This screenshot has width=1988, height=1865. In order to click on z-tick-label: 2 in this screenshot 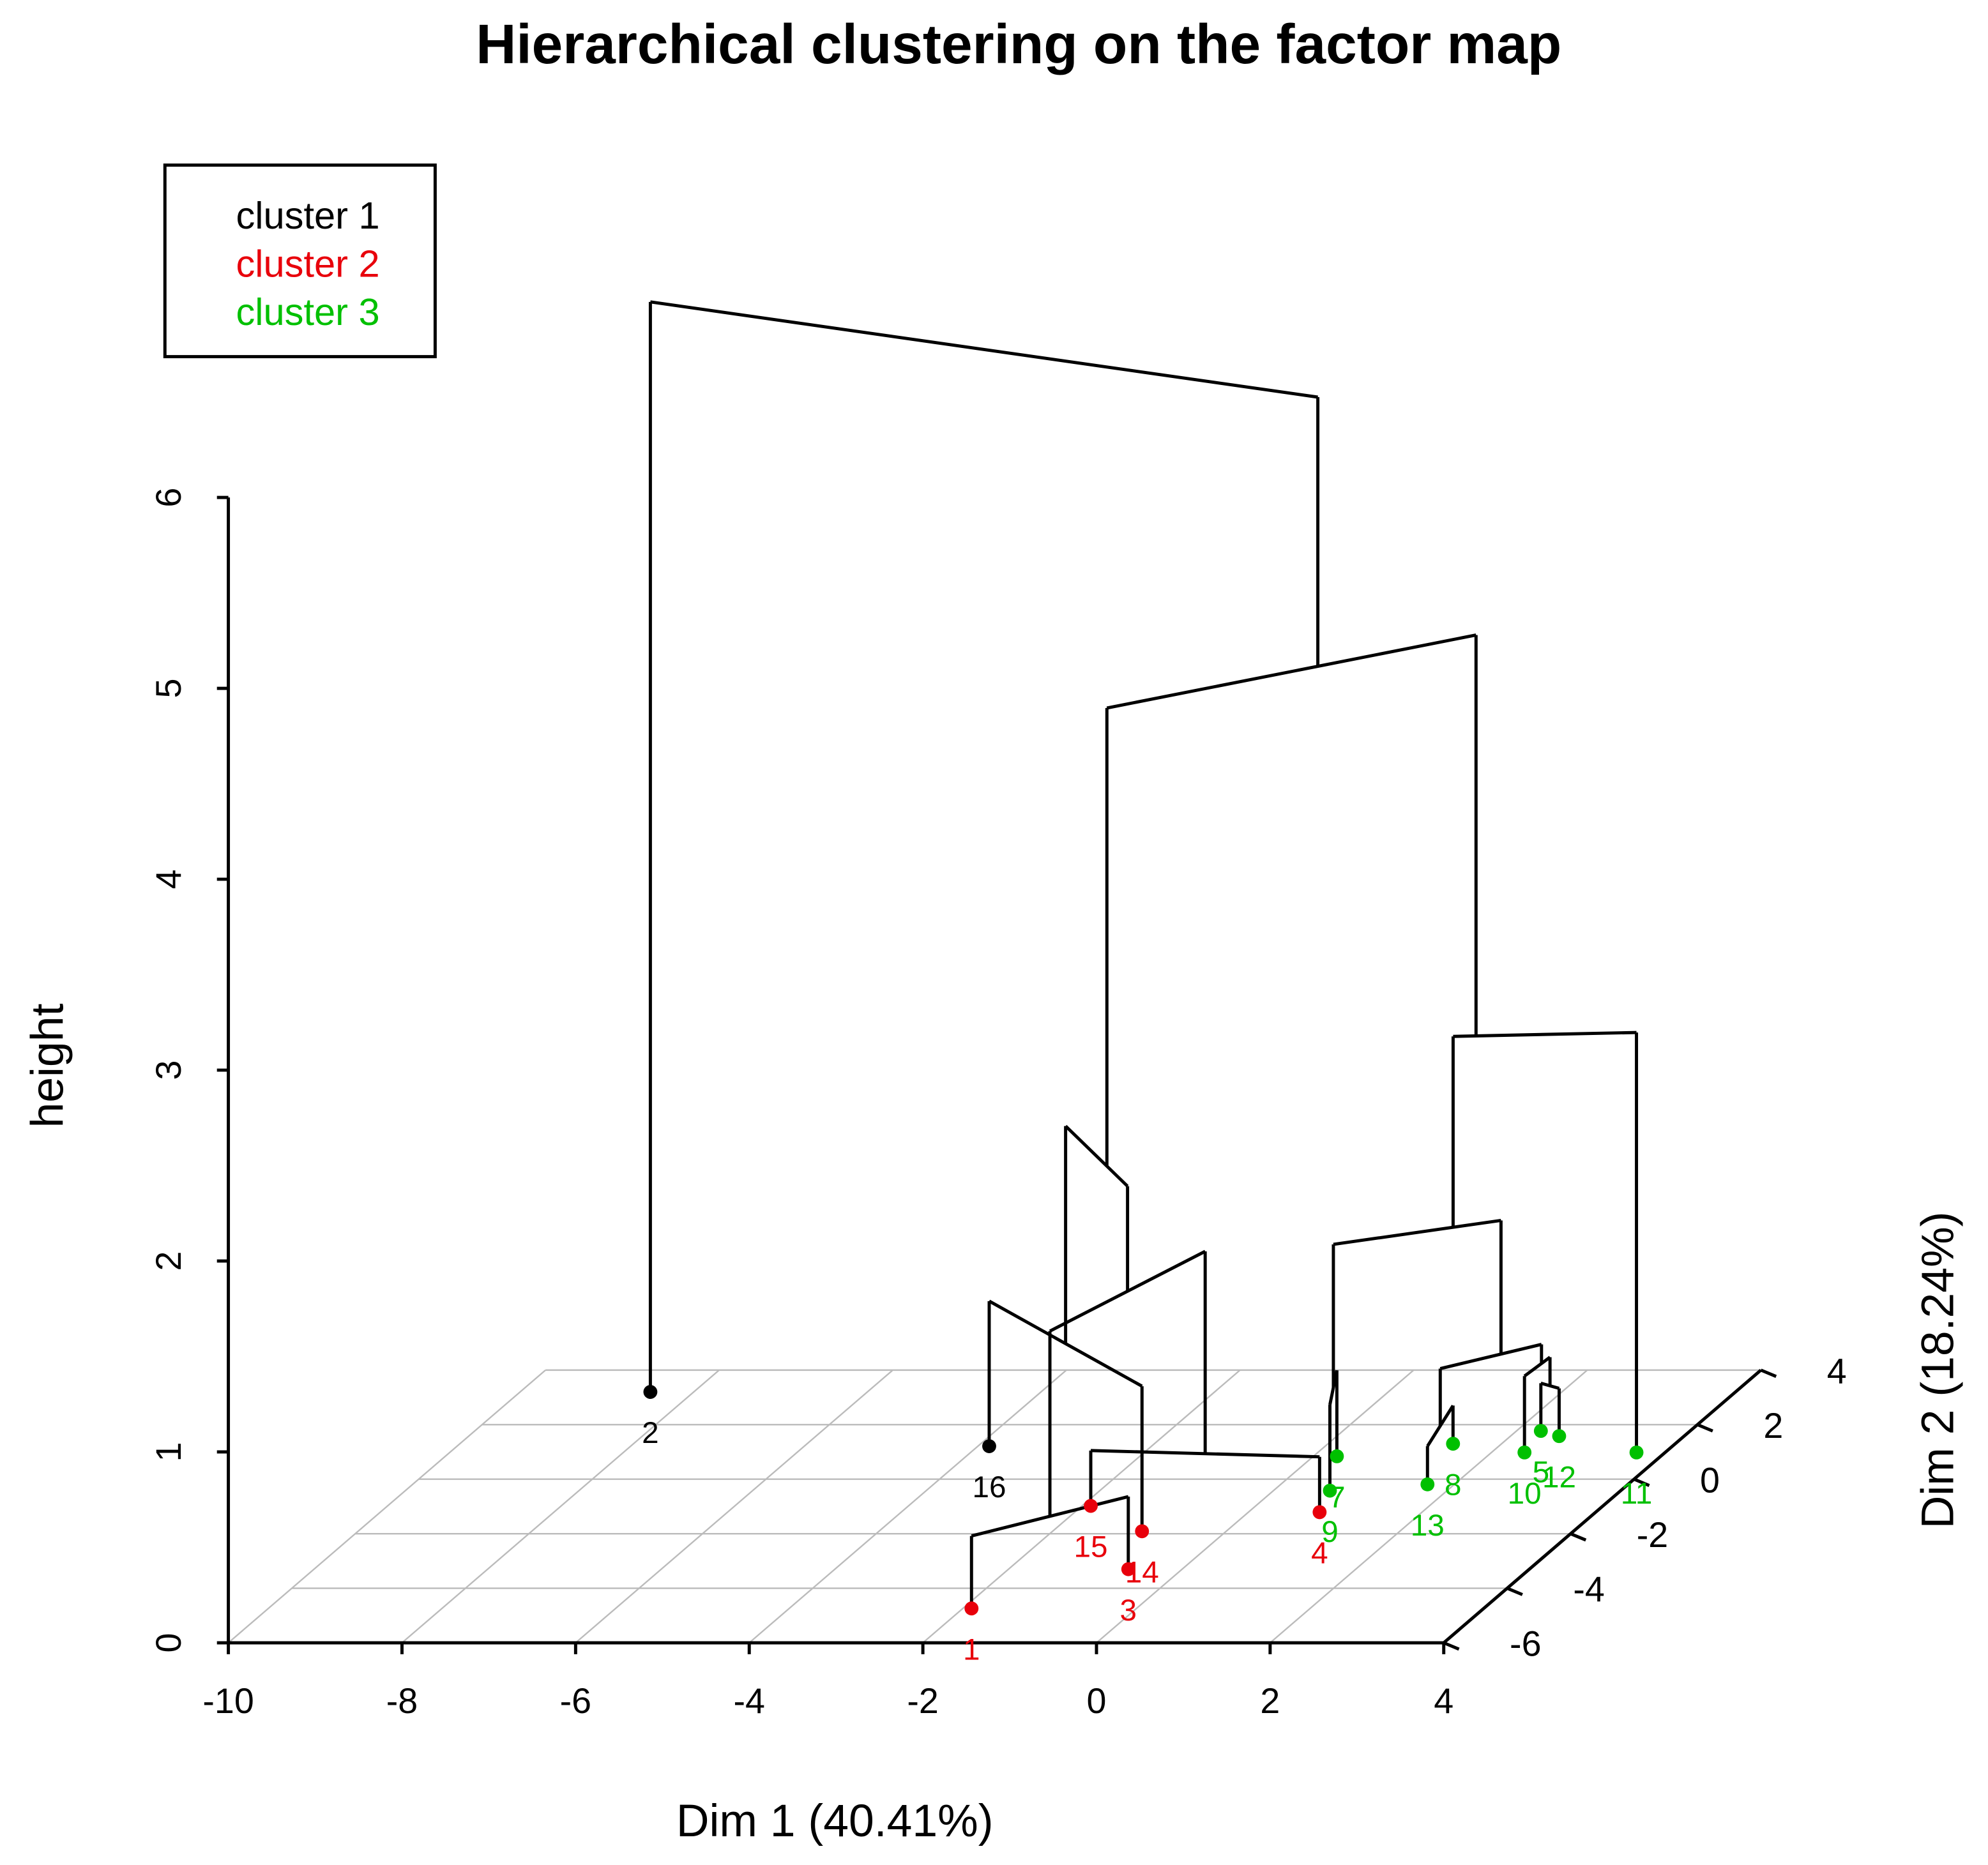, I will do `click(168, 1261)`.